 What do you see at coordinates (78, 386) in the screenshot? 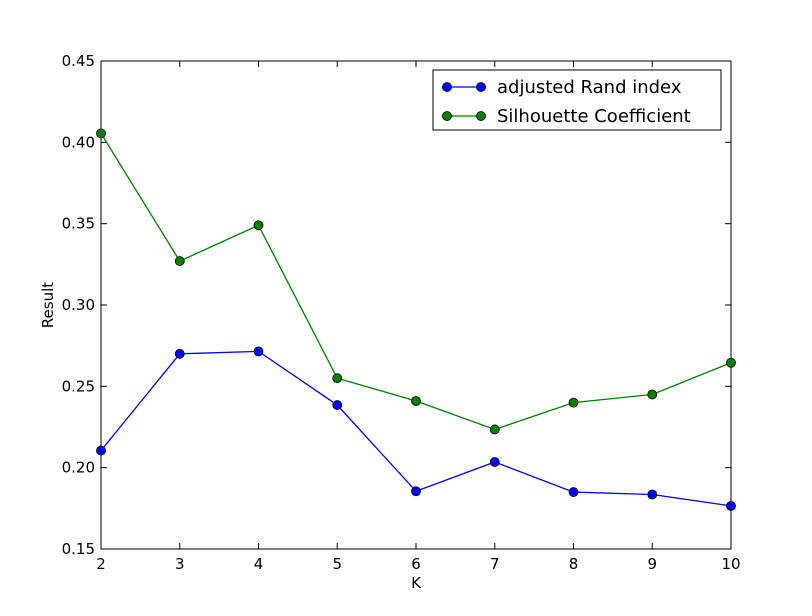
I see `y-tick-label: 0.25` at bounding box center [78, 386].